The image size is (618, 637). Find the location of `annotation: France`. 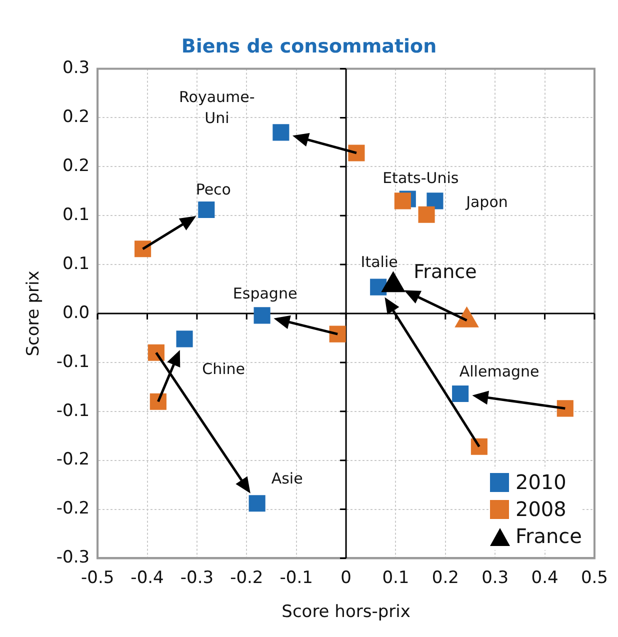

annotation: France is located at coordinates (445, 272).